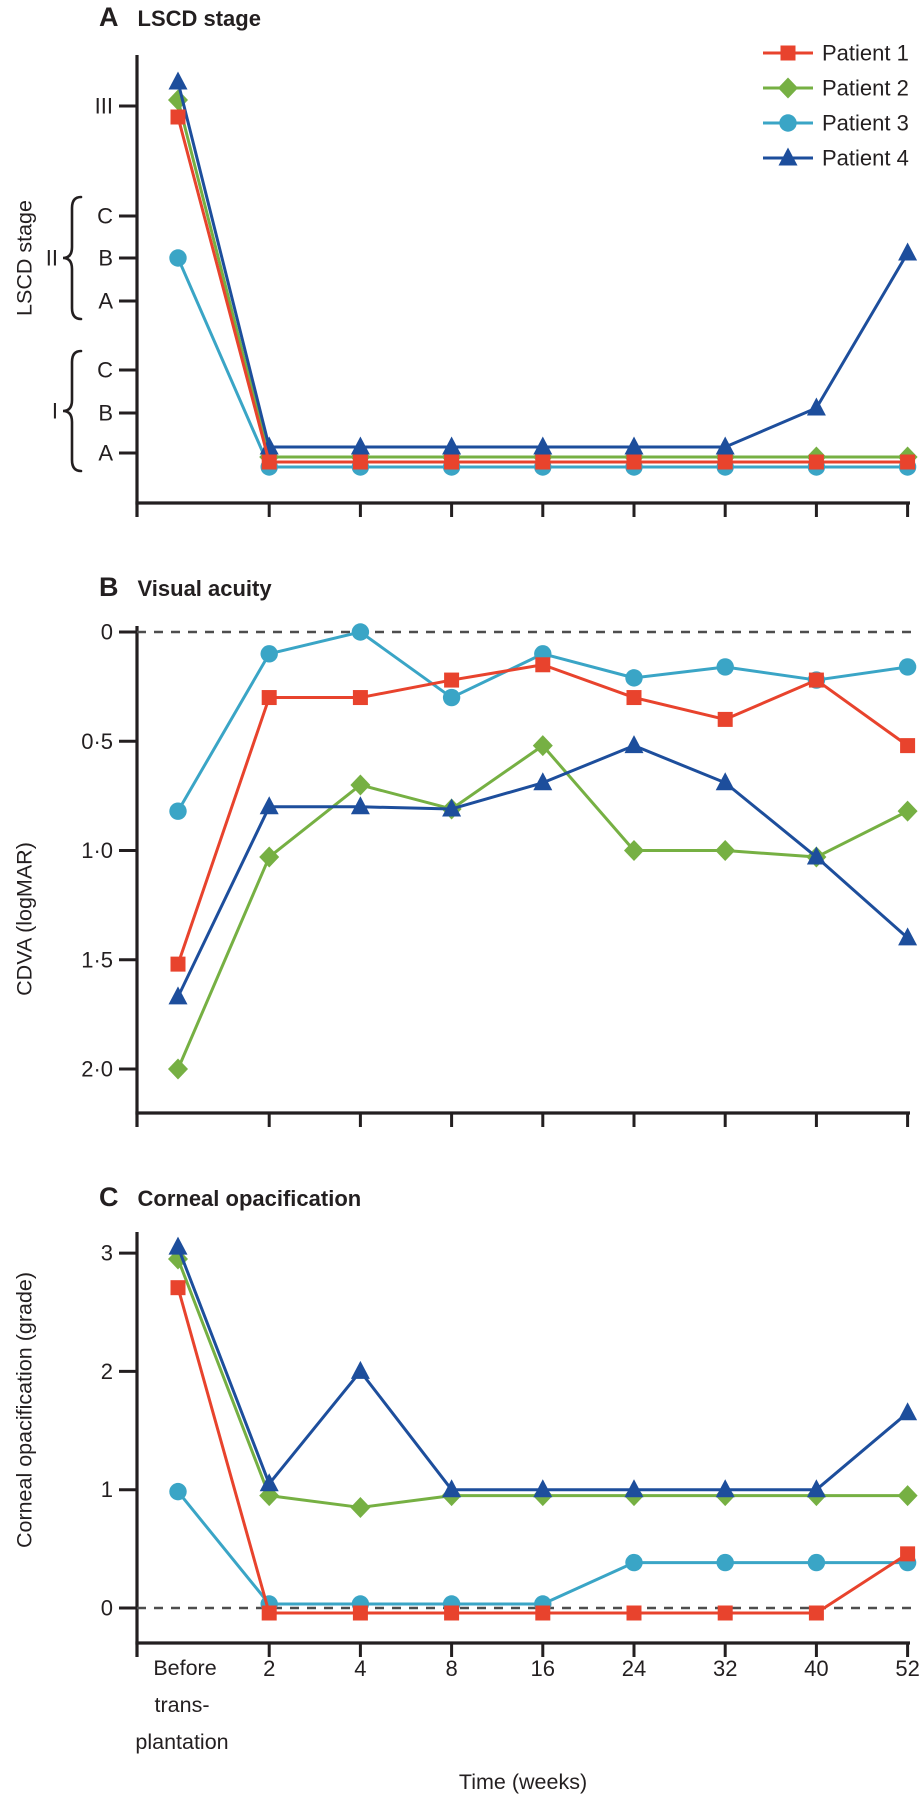 The image size is (922, 1800). I want to click on panel-b-y-tick-label: 0, so click(107, 632).